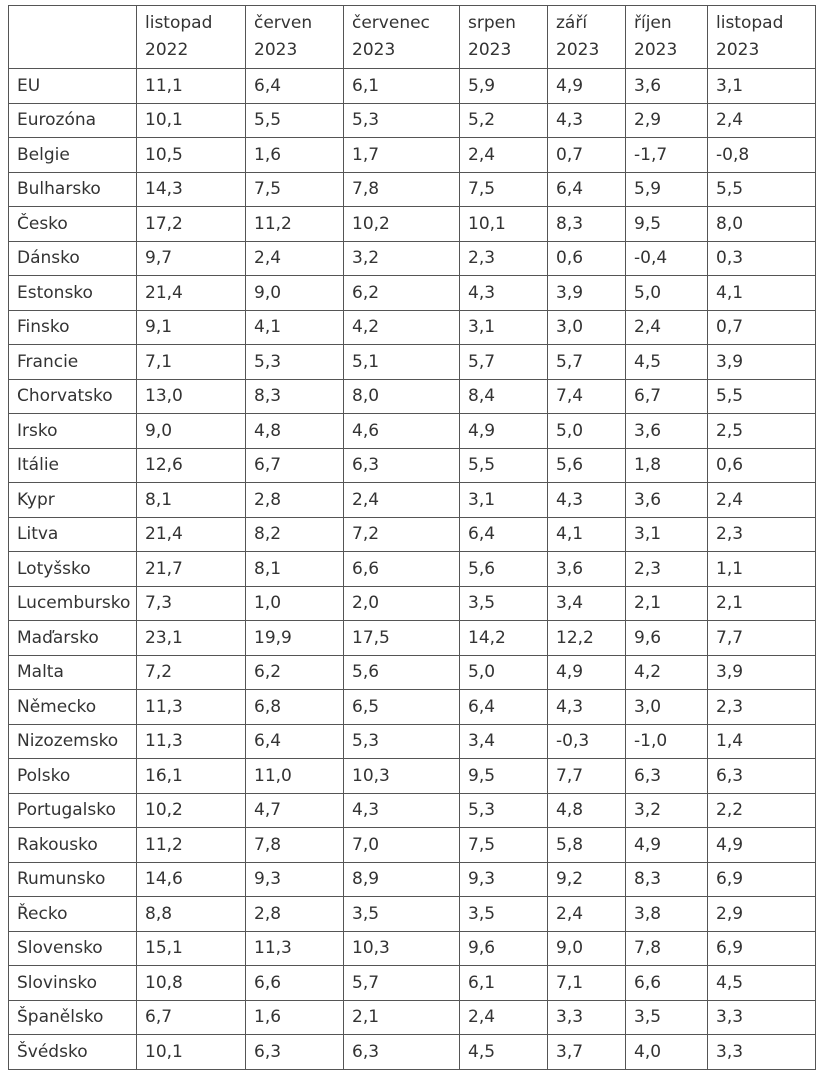 The height and width of the screenshot is (1073, 821). I want to click on value-cell: 6,2, so click(294, 672).